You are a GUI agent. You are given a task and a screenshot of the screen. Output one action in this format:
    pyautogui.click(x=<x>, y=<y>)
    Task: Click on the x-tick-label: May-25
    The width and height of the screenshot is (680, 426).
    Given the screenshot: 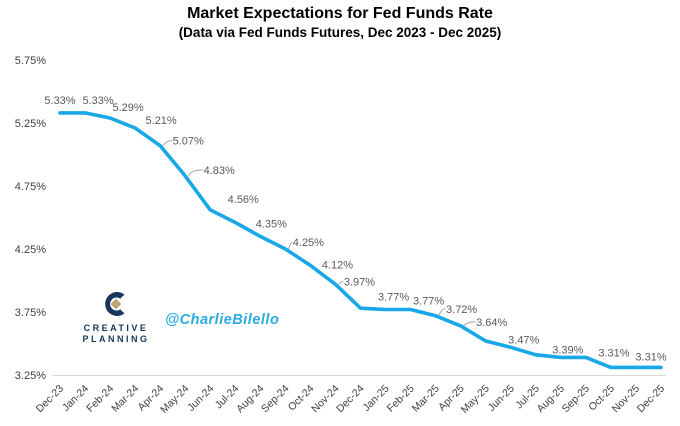 What is the action you would take?
    pyautogui.click(x=475, y=399)
    